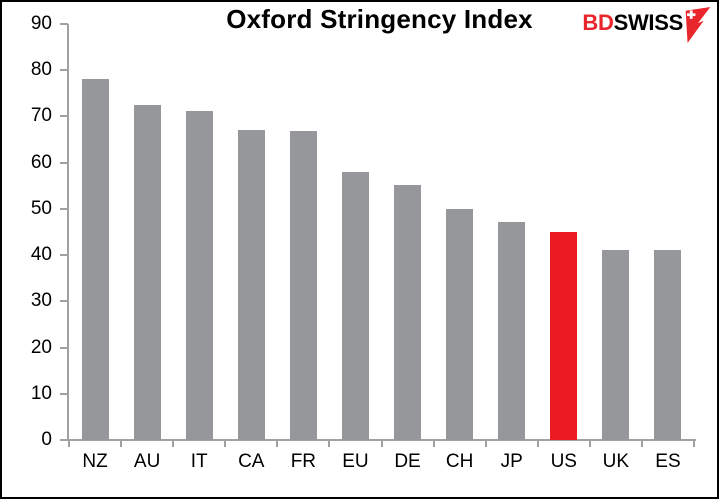  I want to click on y-tick-label: 40, so click(41, 255).